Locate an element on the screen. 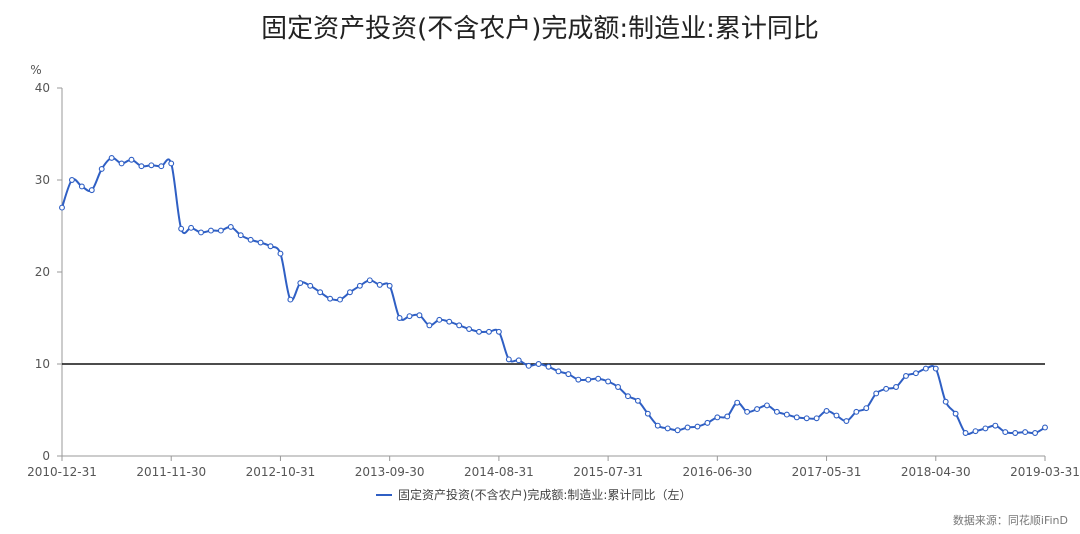 This screenshot has width=1080, height=534. x-tick-label: 2018-04-30 is located at coordinates (936, 472).